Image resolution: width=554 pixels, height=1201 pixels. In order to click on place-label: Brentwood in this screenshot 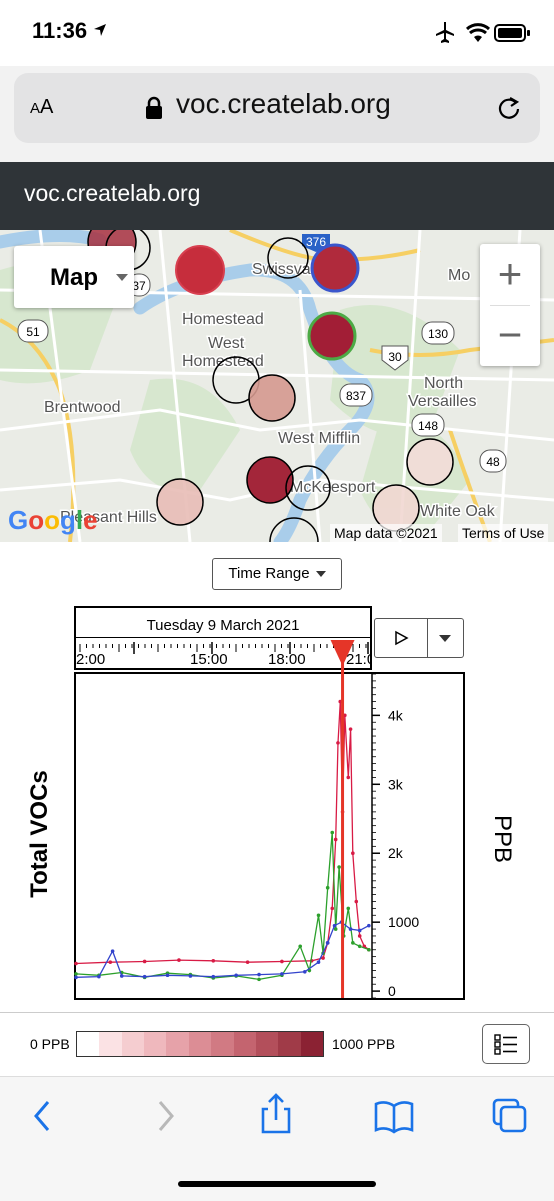, I will do `click(82, 407)`.